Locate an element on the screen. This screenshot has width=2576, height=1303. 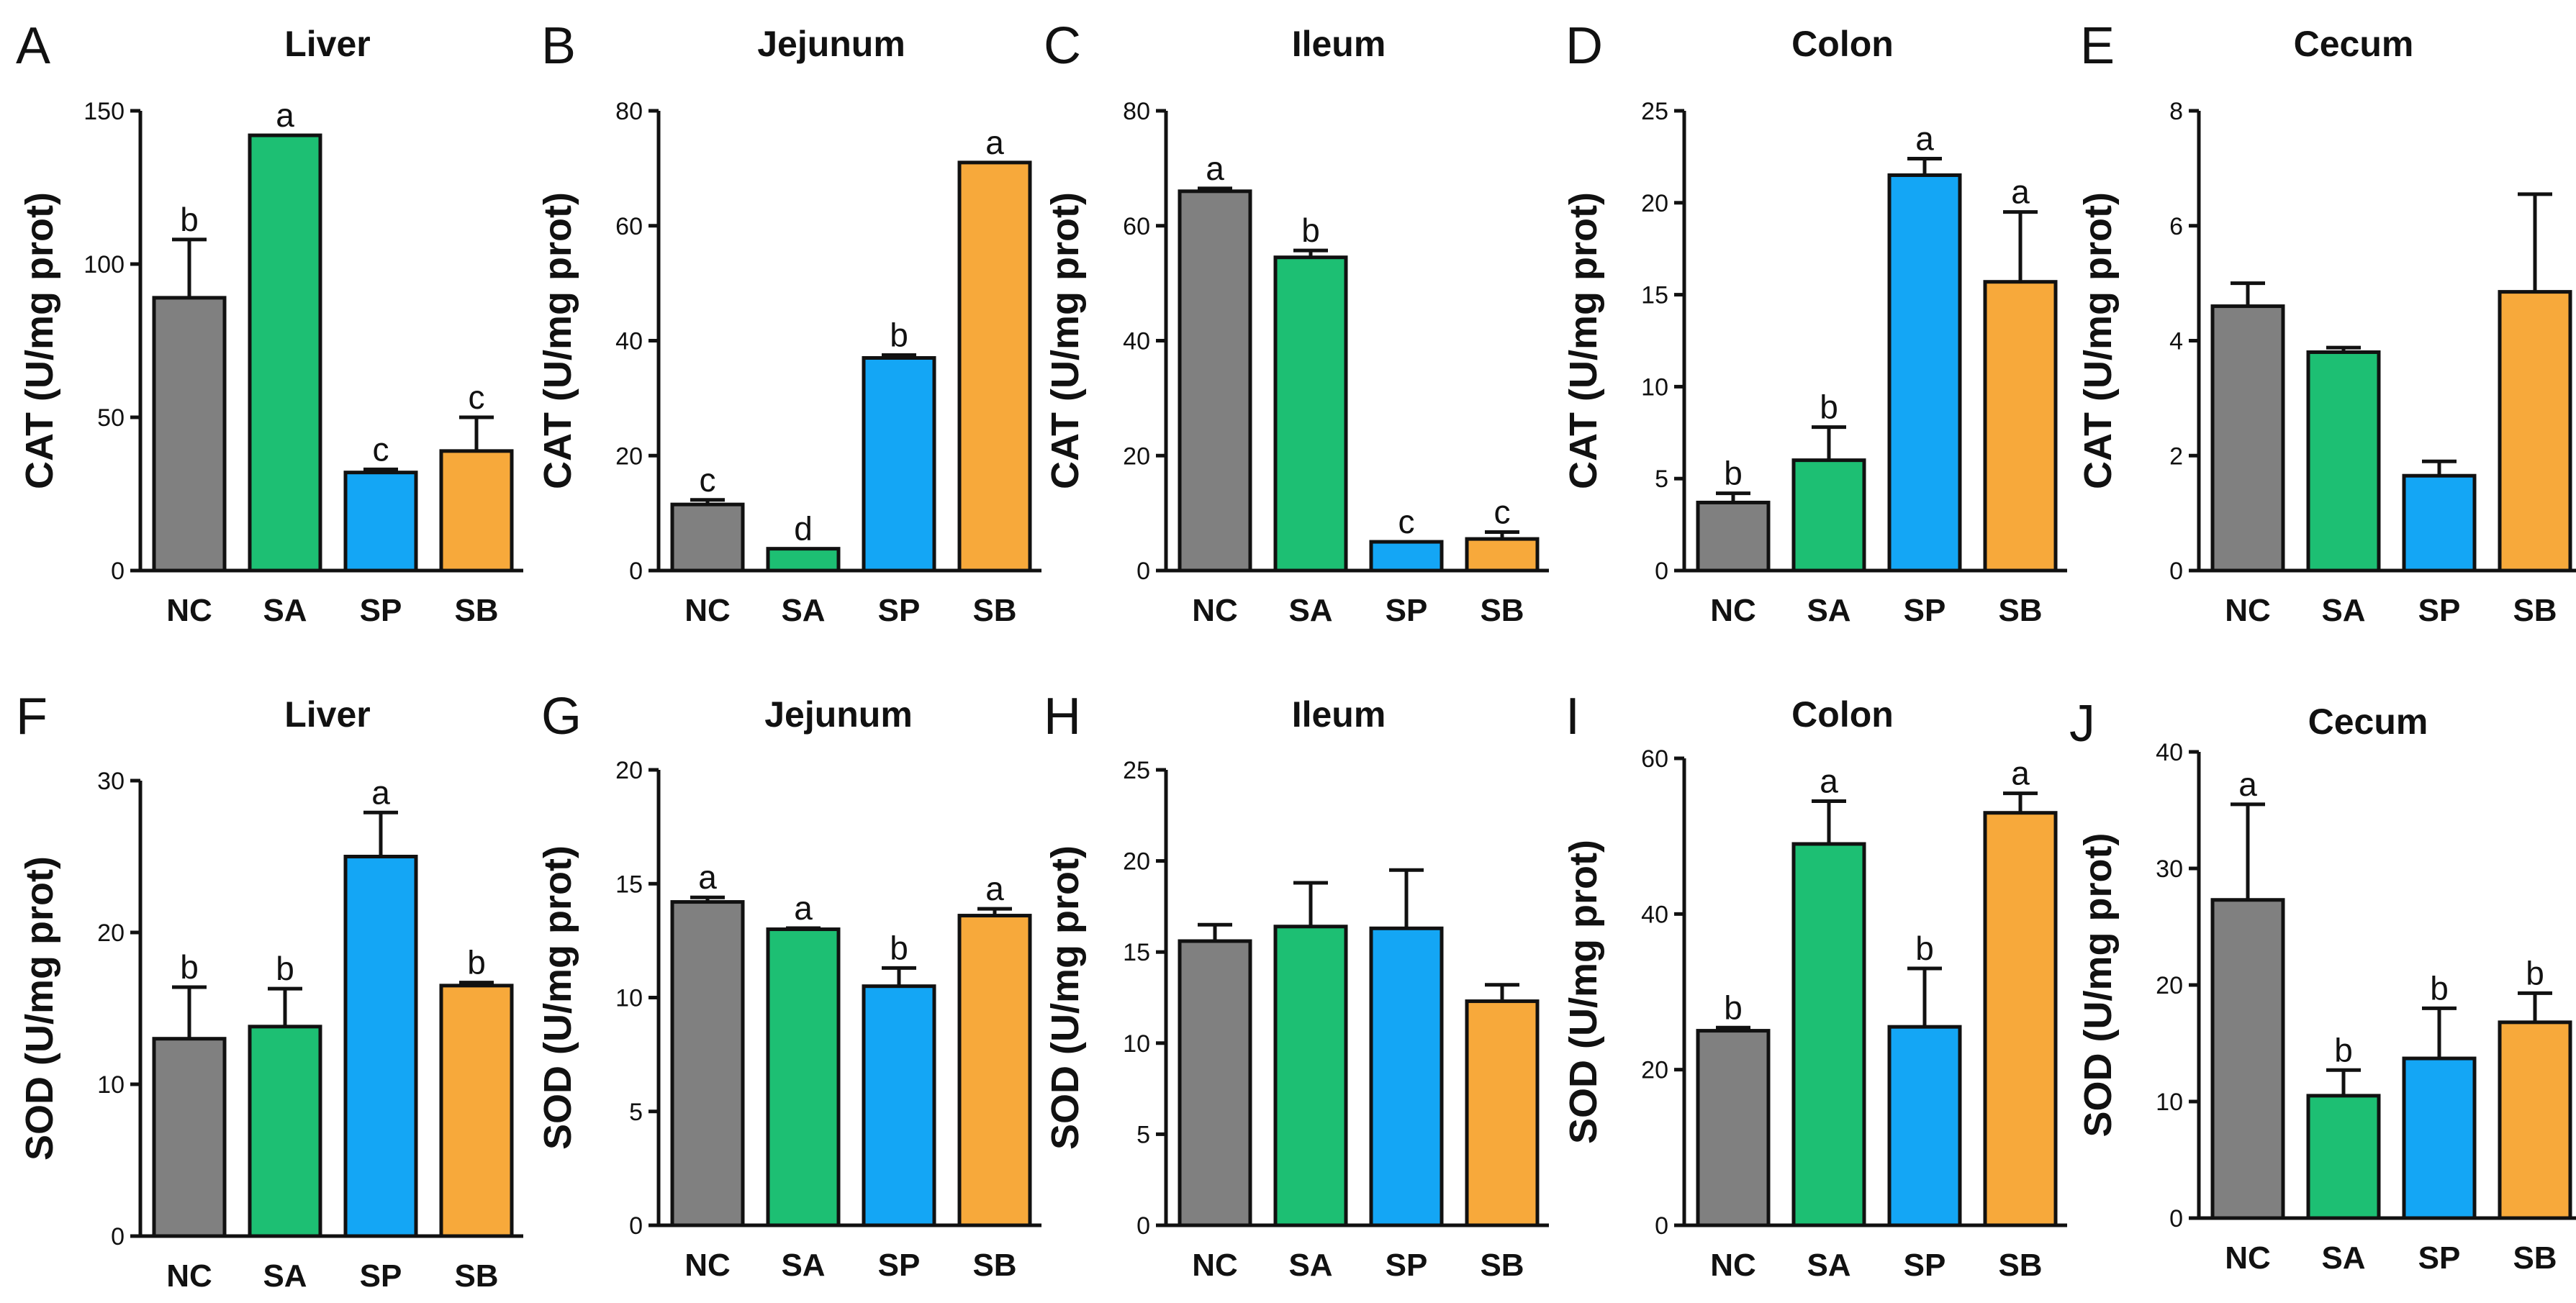
panel-j-sig-nc: a is located at coordinates (2248, 785).